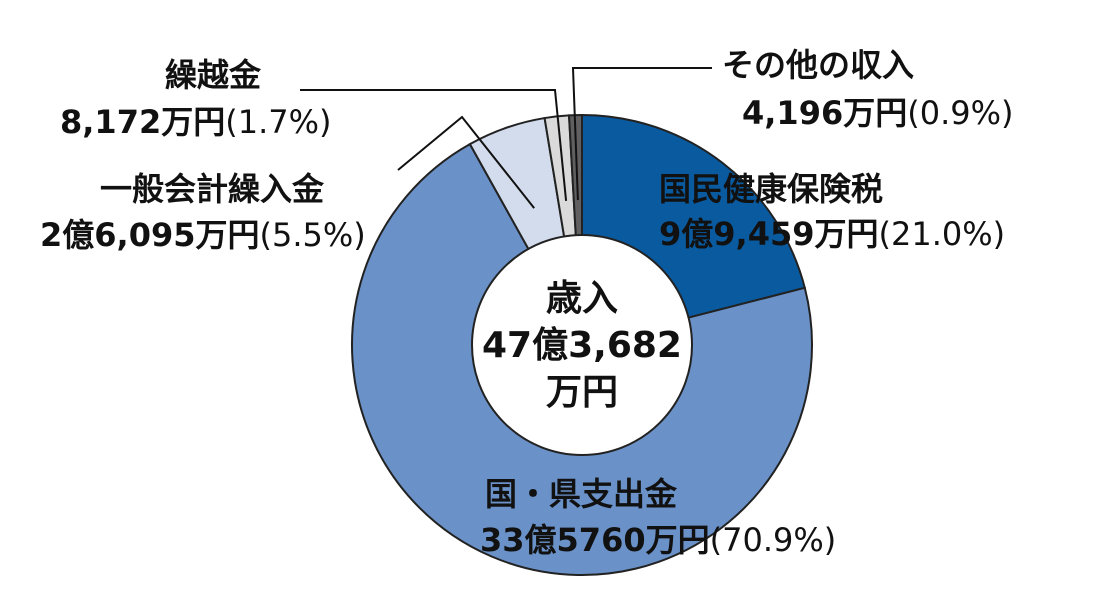 The image size is (1098, 599). Describe the element at coordinates (142, 122) in the screenshot. I see `slice-amount-kurikoshi: 8,172万円` at that location.